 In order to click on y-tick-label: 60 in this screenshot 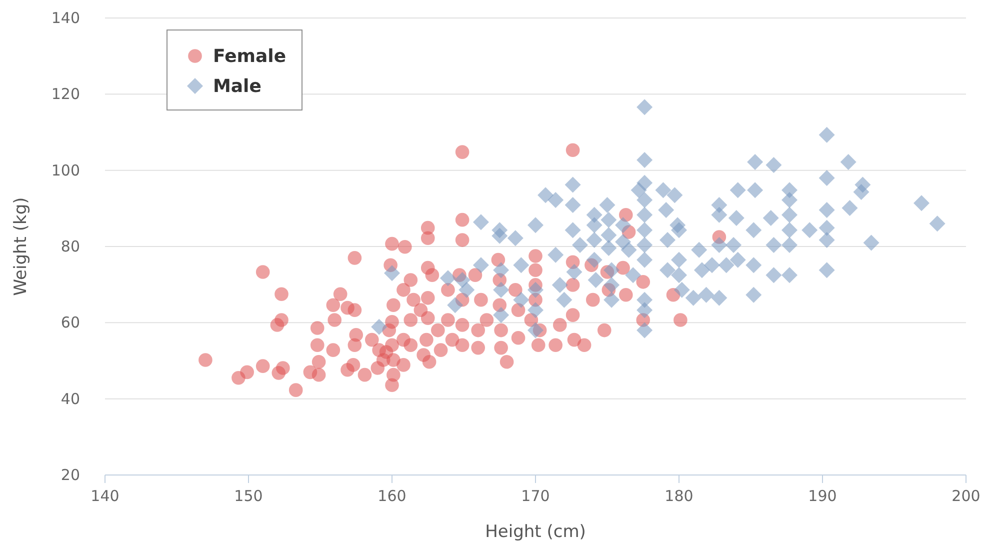, I will do `click(70, 323)`.